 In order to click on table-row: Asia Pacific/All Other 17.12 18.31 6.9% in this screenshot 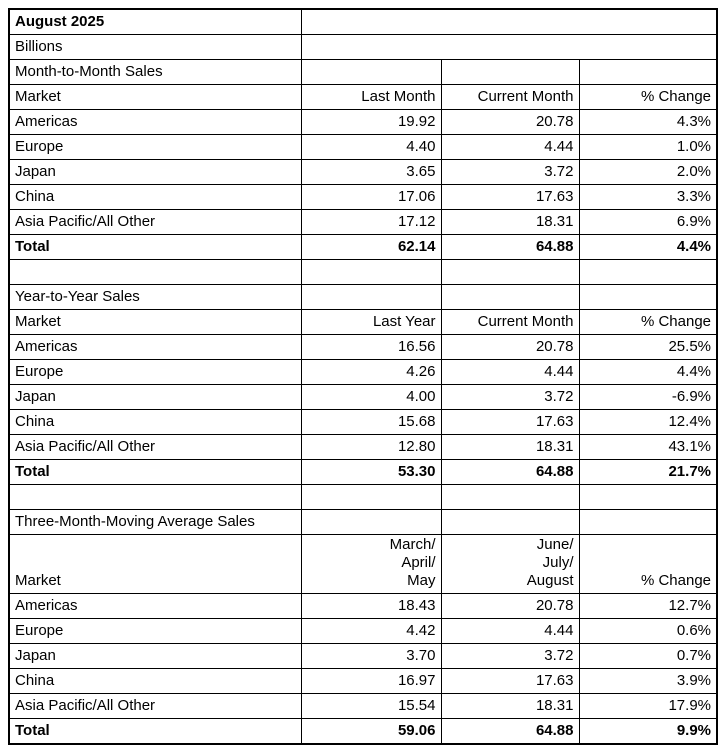, I will do `click(363, 222)`.